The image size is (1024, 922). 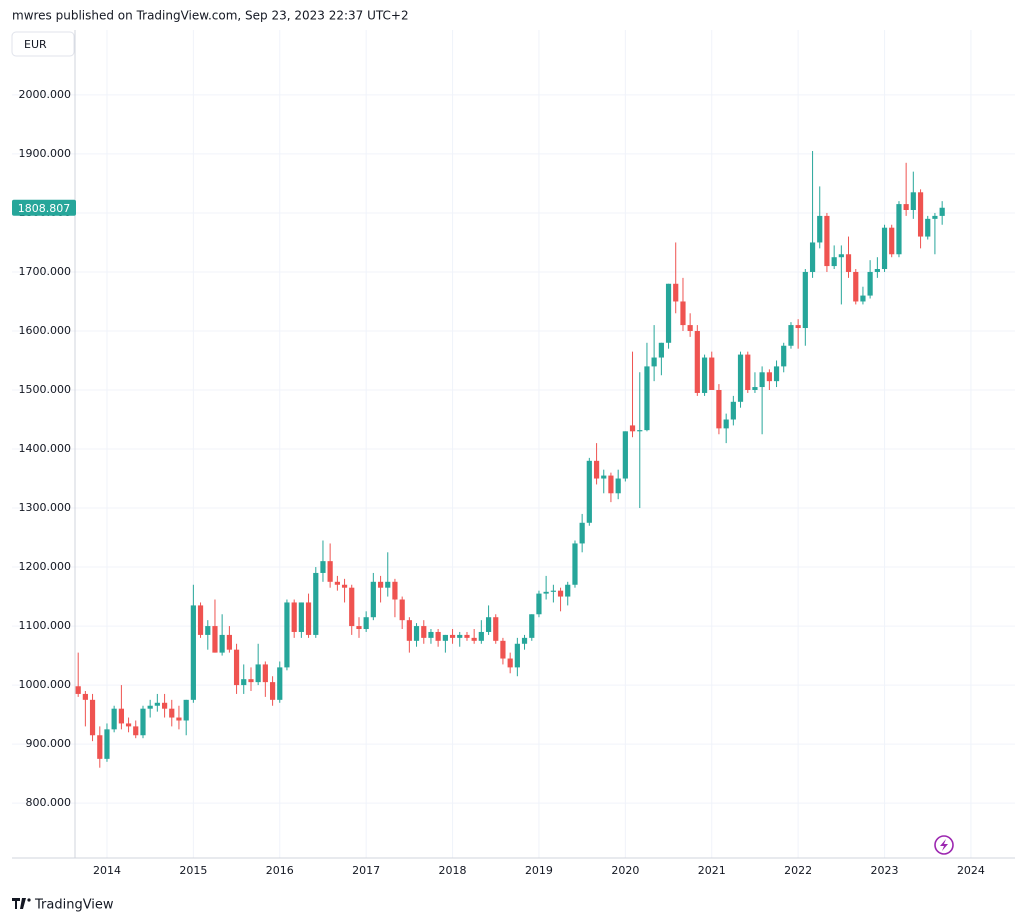 I want to click on y-tick-label: 1500.000, so click(x=45, y=389).